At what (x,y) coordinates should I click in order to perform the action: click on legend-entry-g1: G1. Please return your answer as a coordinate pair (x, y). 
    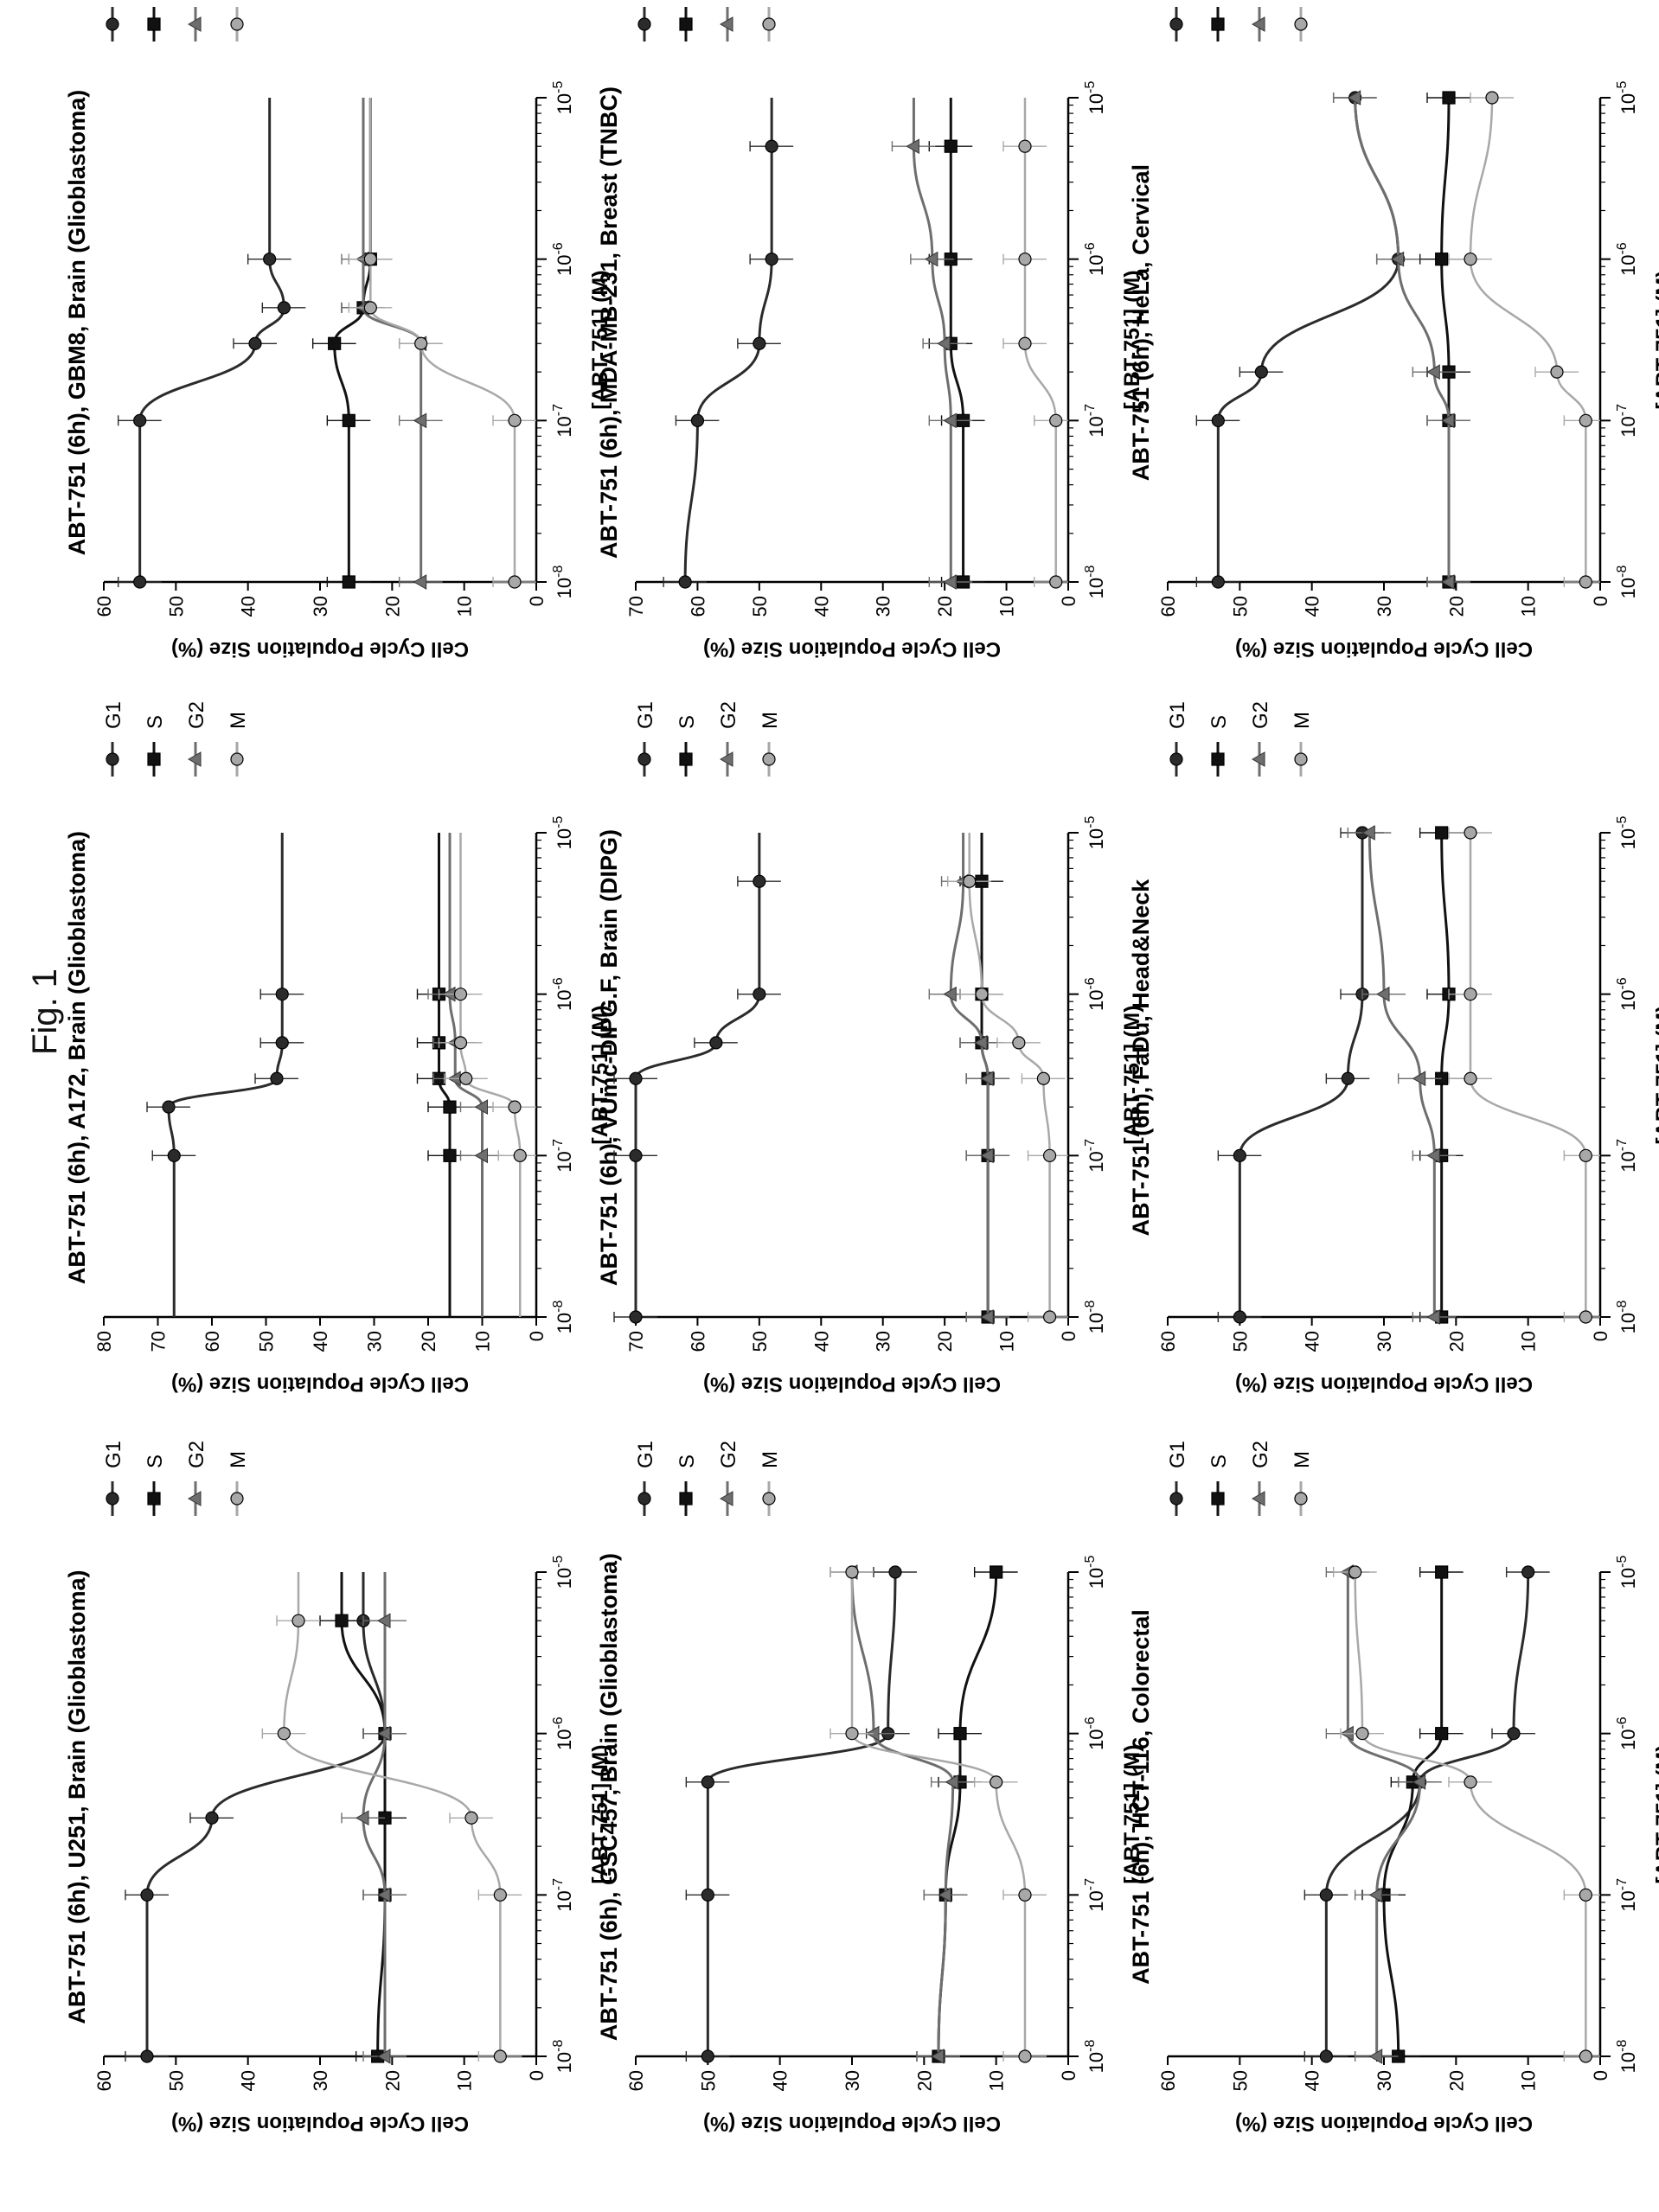
    Looking at the image, I should click on (646, 1478).